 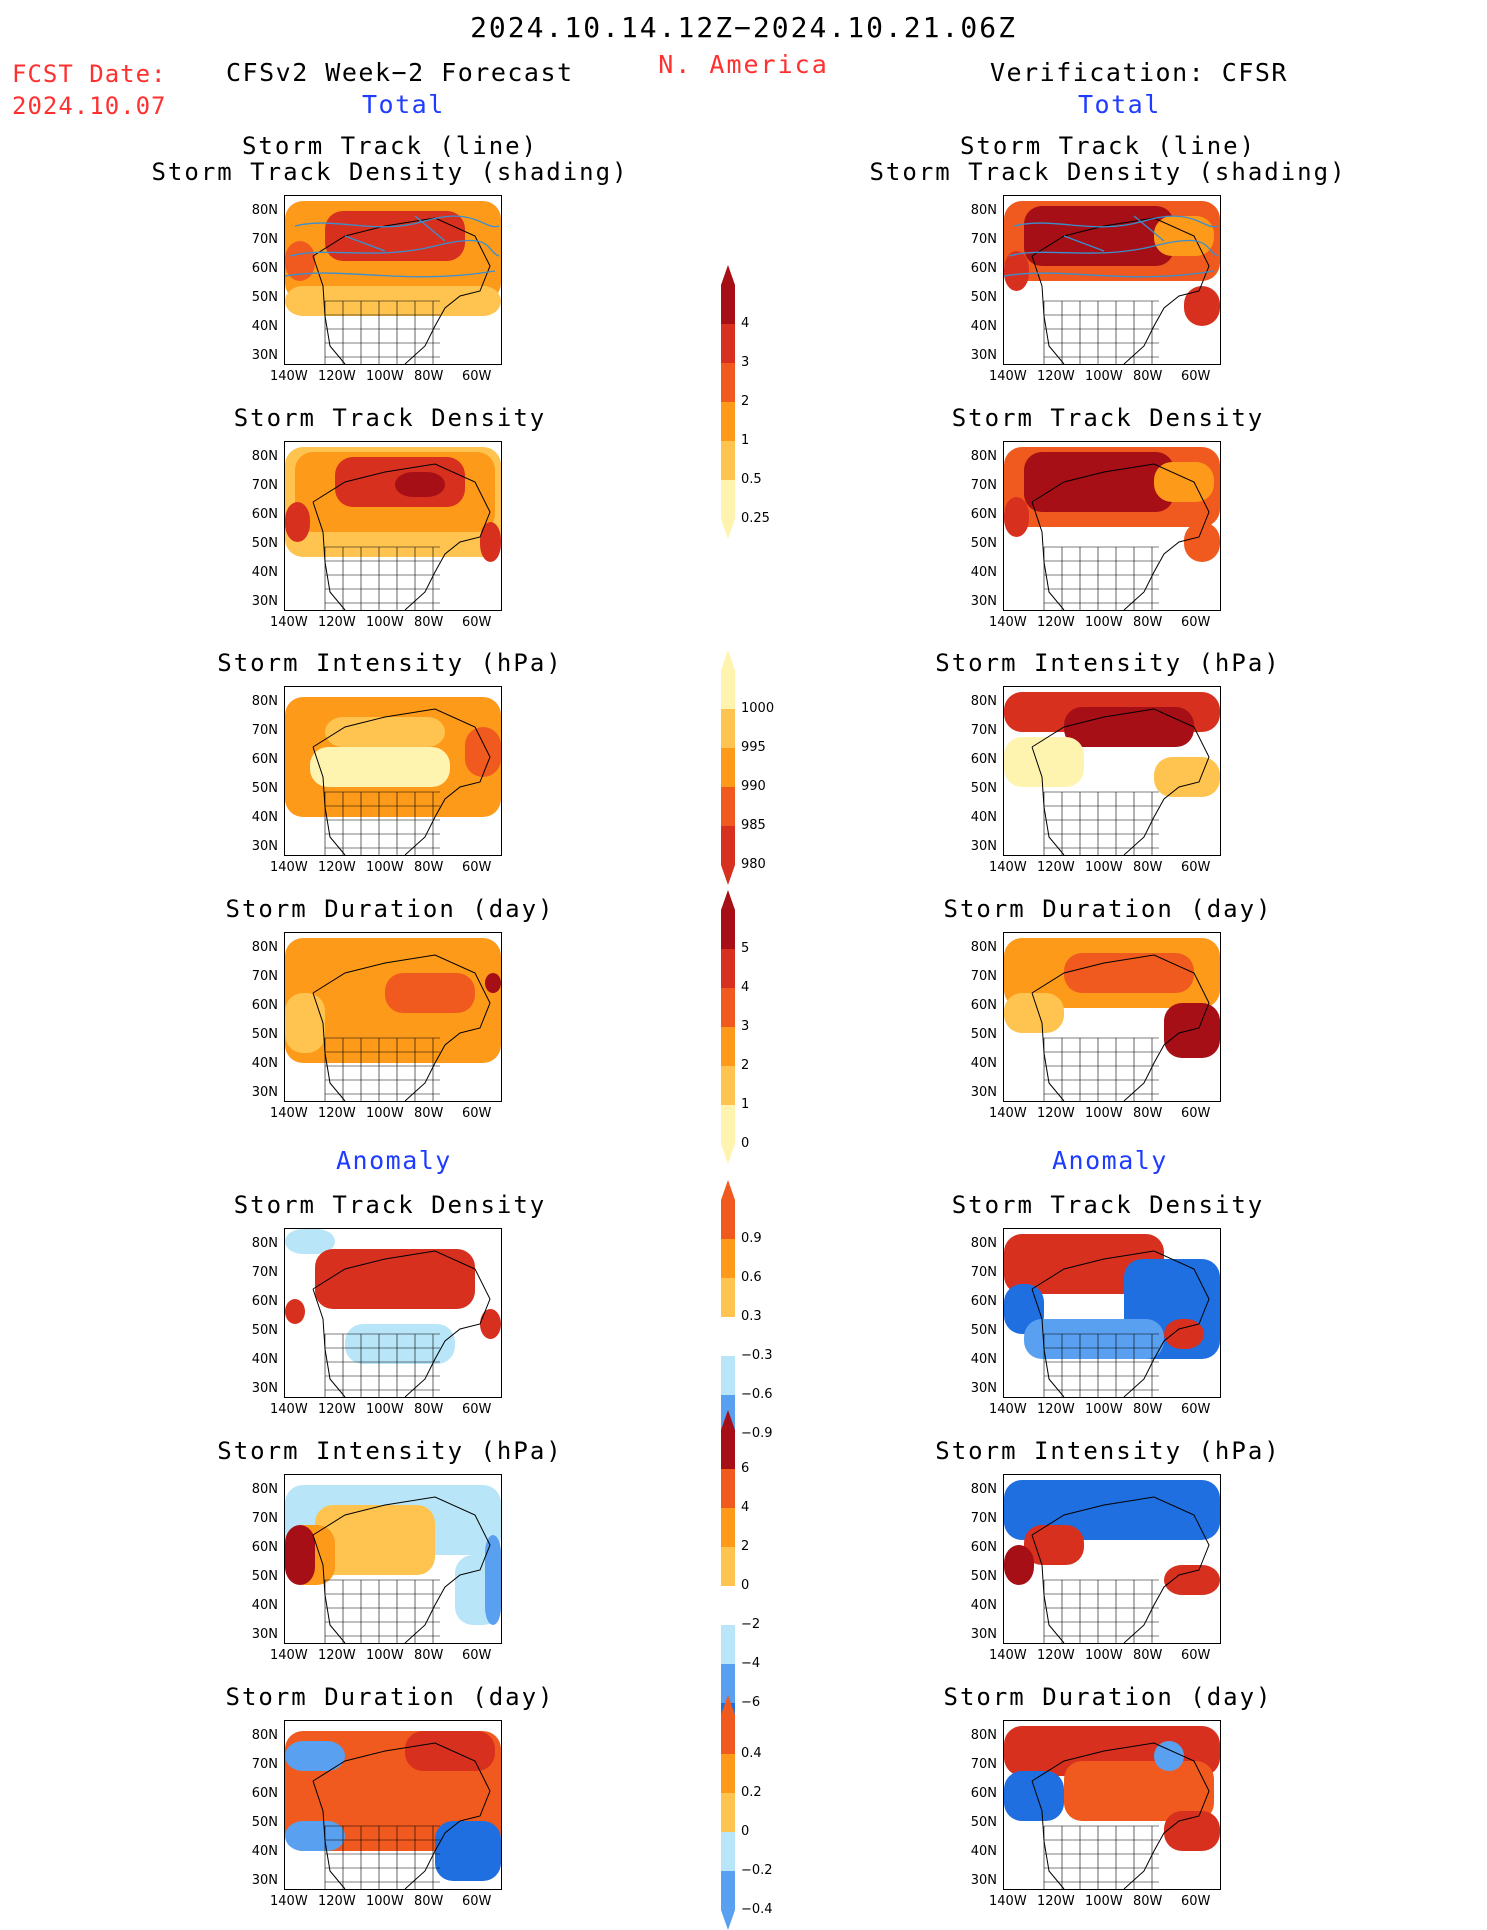 I want to click on ver-anom-density-map, so click(x=1112, y=1313).